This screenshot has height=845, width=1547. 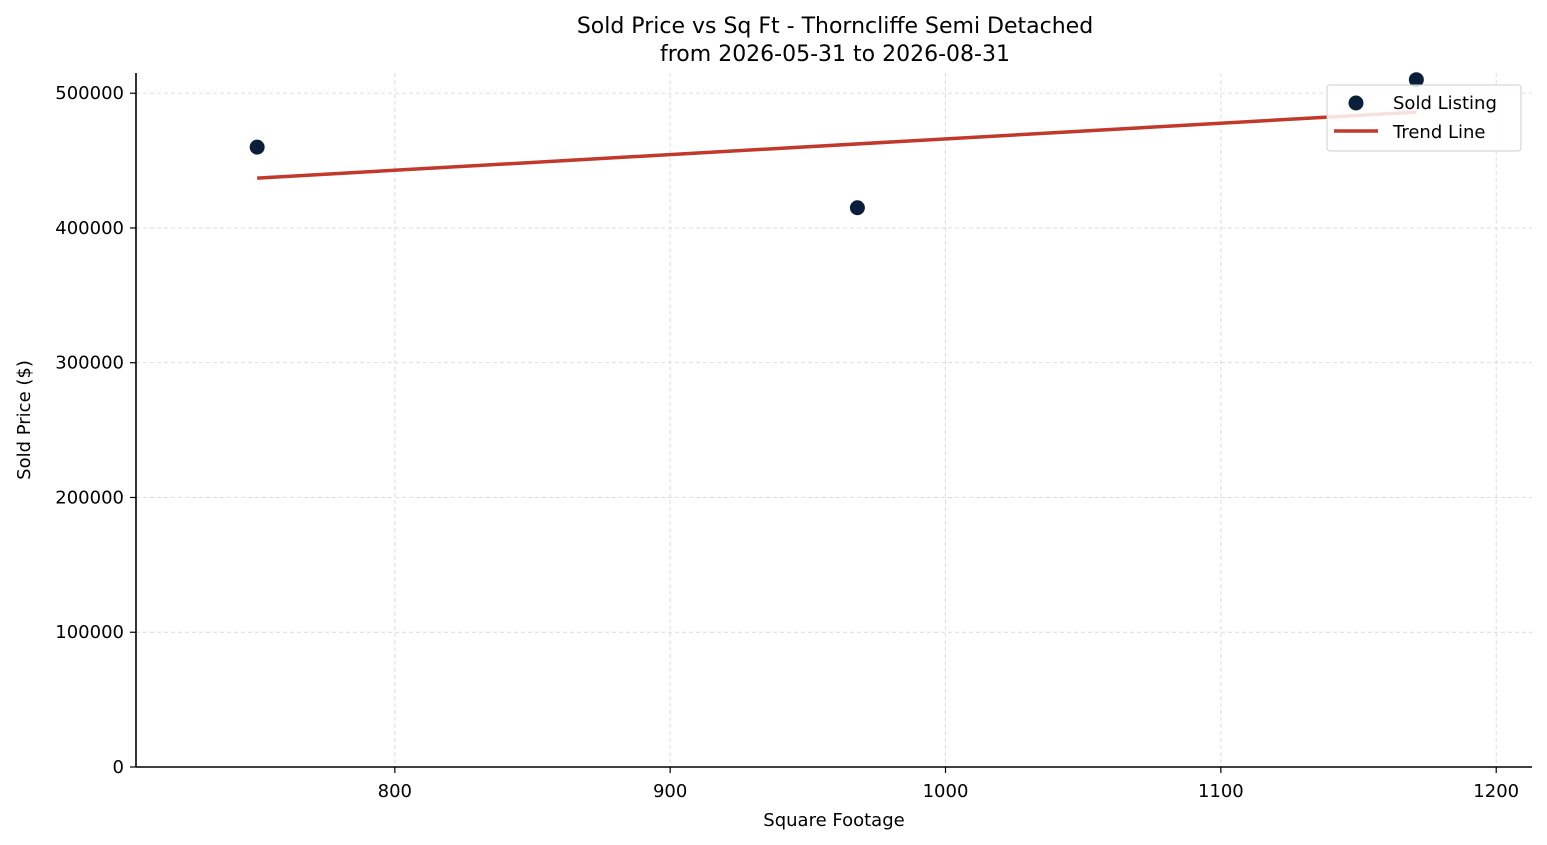 I want to click on y-tick-label: 100000, so click(x=89, y=632).